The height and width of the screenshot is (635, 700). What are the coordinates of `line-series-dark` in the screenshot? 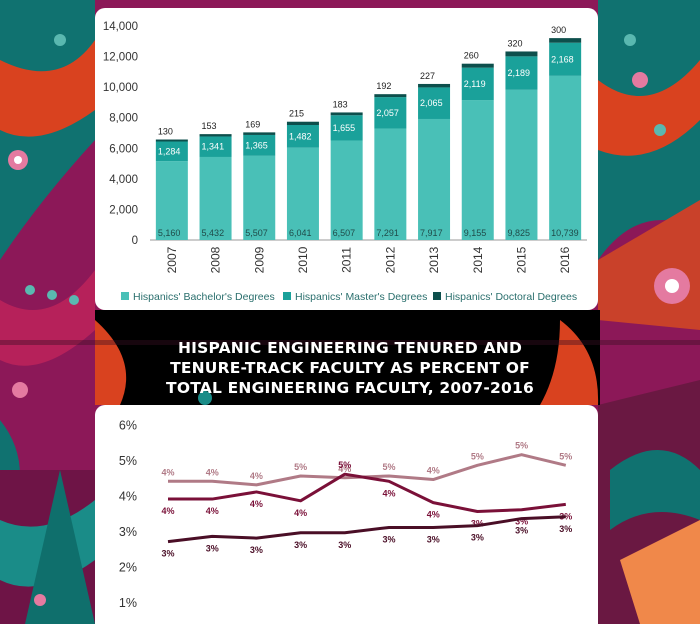 It's located at (366, 529).